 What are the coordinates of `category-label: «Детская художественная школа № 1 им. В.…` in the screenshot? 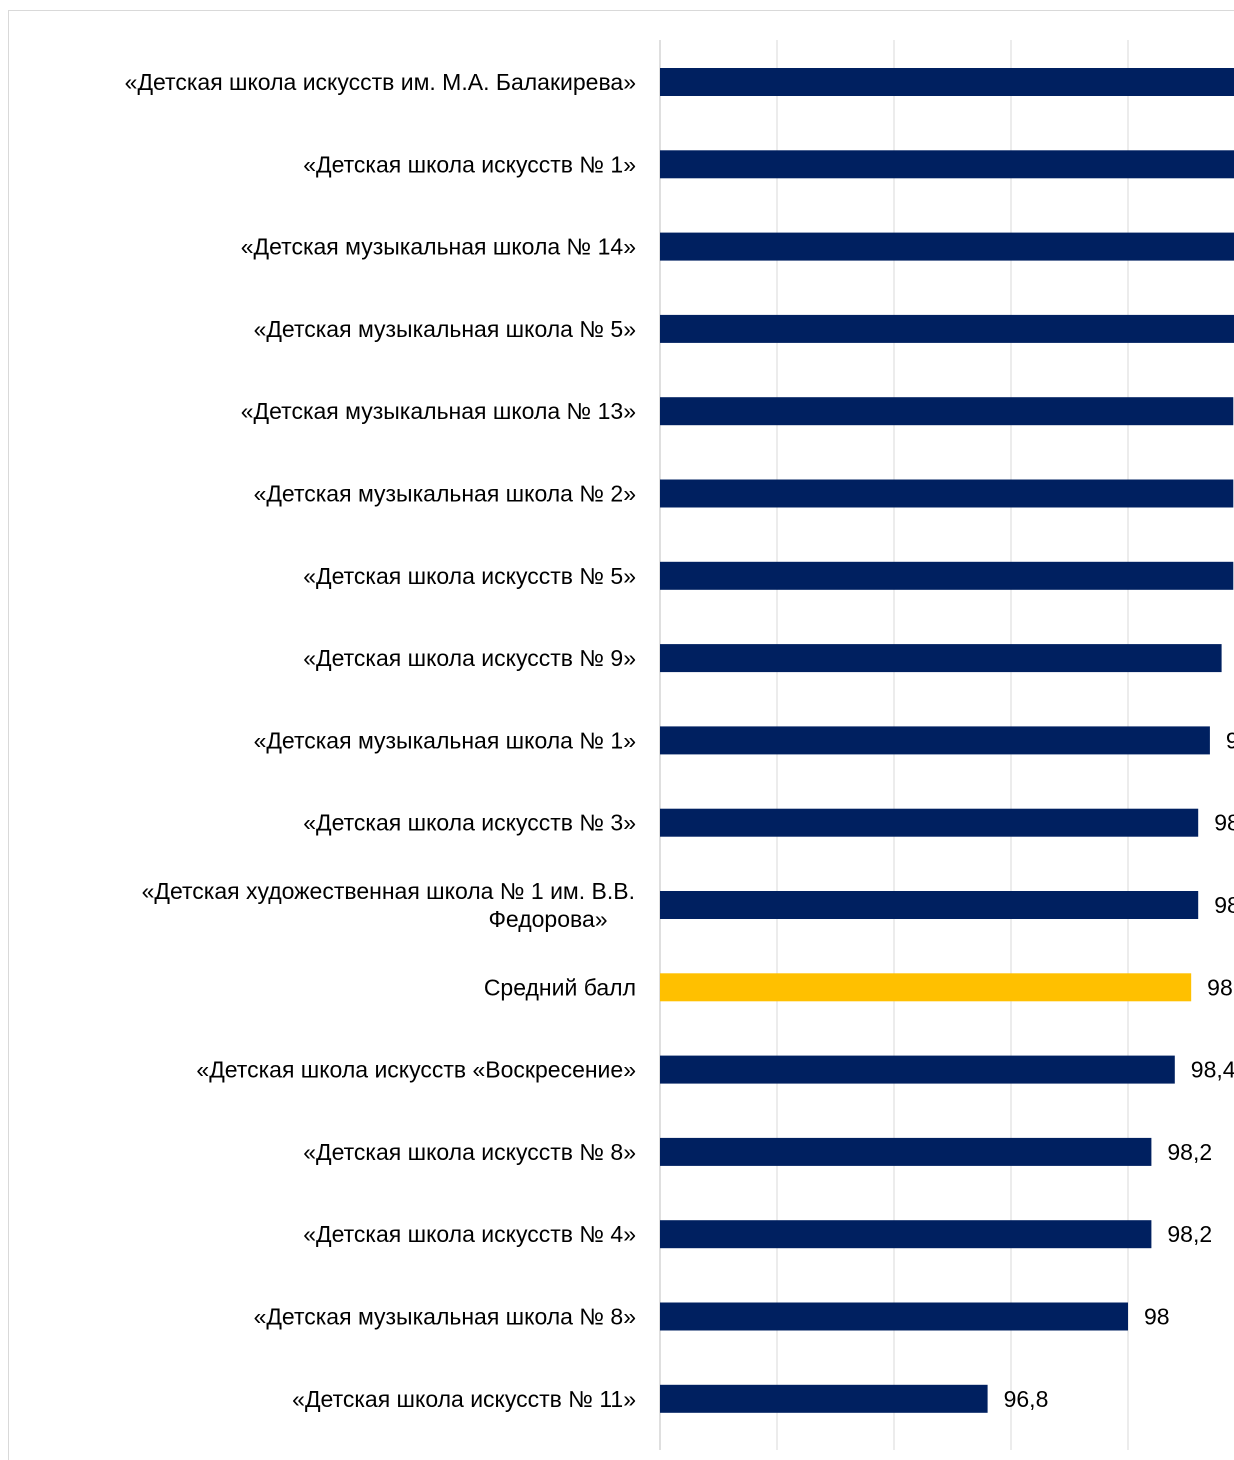 It's located at (388, 905).